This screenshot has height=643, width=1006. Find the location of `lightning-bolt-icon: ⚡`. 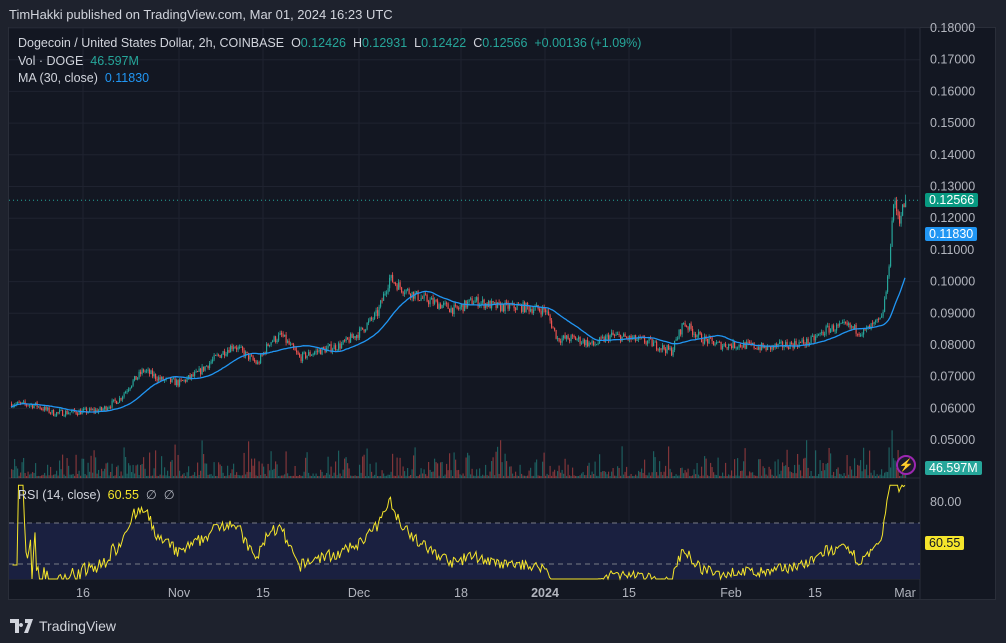

lightning-bolt-icon: ⚡ is located at coordinates (906, 465).